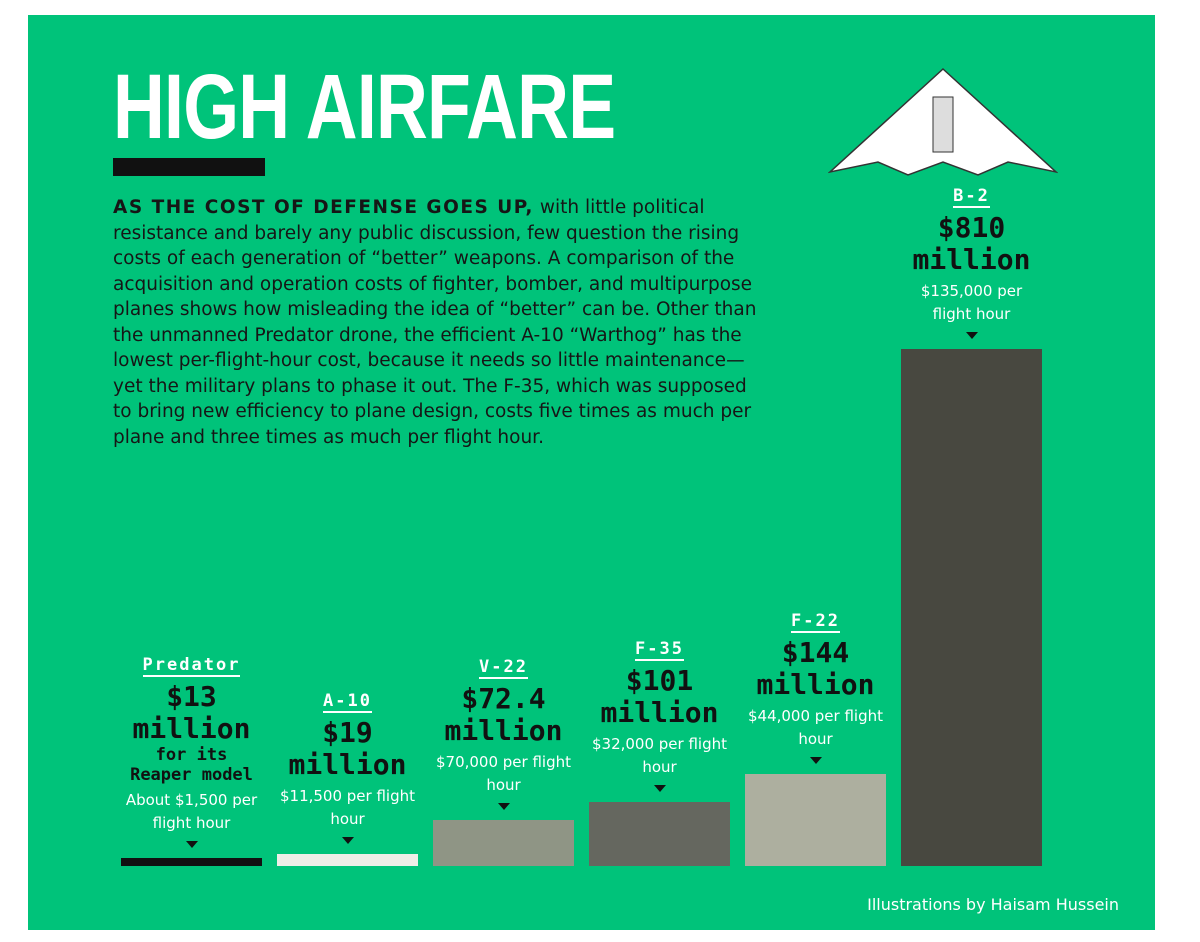  What do you see at coordinates (971, 302) in the screenshot?
I see `hourly-label: $135,000 per flight hour` at bounding box center [971, 302].